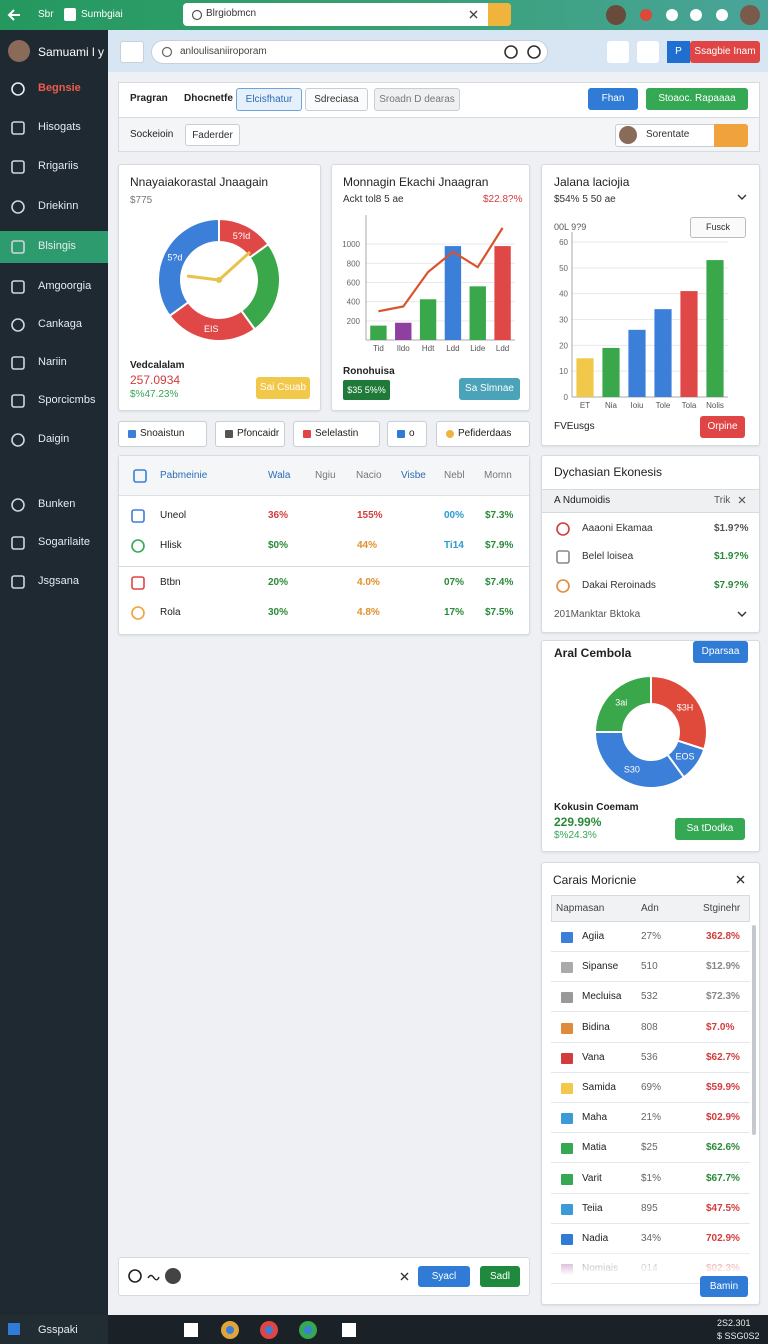 The image size is (768, 1344). What do you see at coordinates (46, 14) in the screenshot?
I see `tab-text: Sbr` at bounding box center [46, 14].